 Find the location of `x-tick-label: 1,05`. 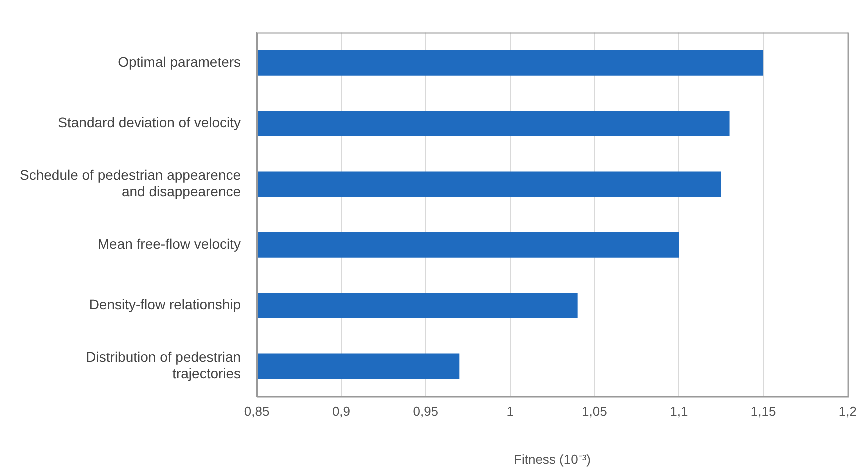

x-tick-label: 1,05 is located at coordinates (595, 412).